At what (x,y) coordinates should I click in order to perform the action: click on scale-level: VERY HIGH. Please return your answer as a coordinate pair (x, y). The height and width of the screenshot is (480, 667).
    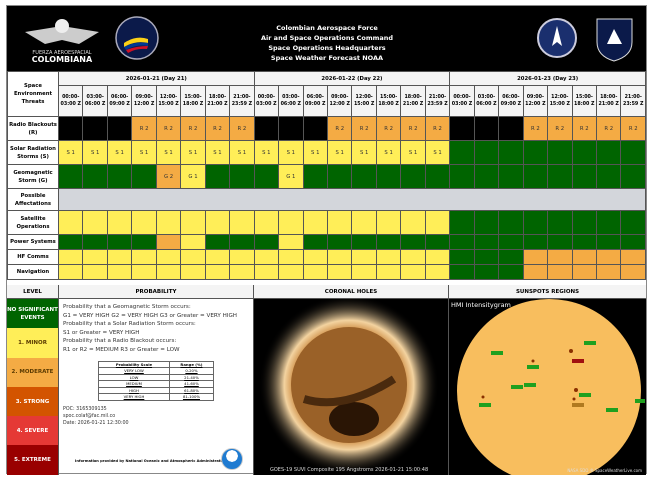
    Looking at the image, I should click on (134, 397).